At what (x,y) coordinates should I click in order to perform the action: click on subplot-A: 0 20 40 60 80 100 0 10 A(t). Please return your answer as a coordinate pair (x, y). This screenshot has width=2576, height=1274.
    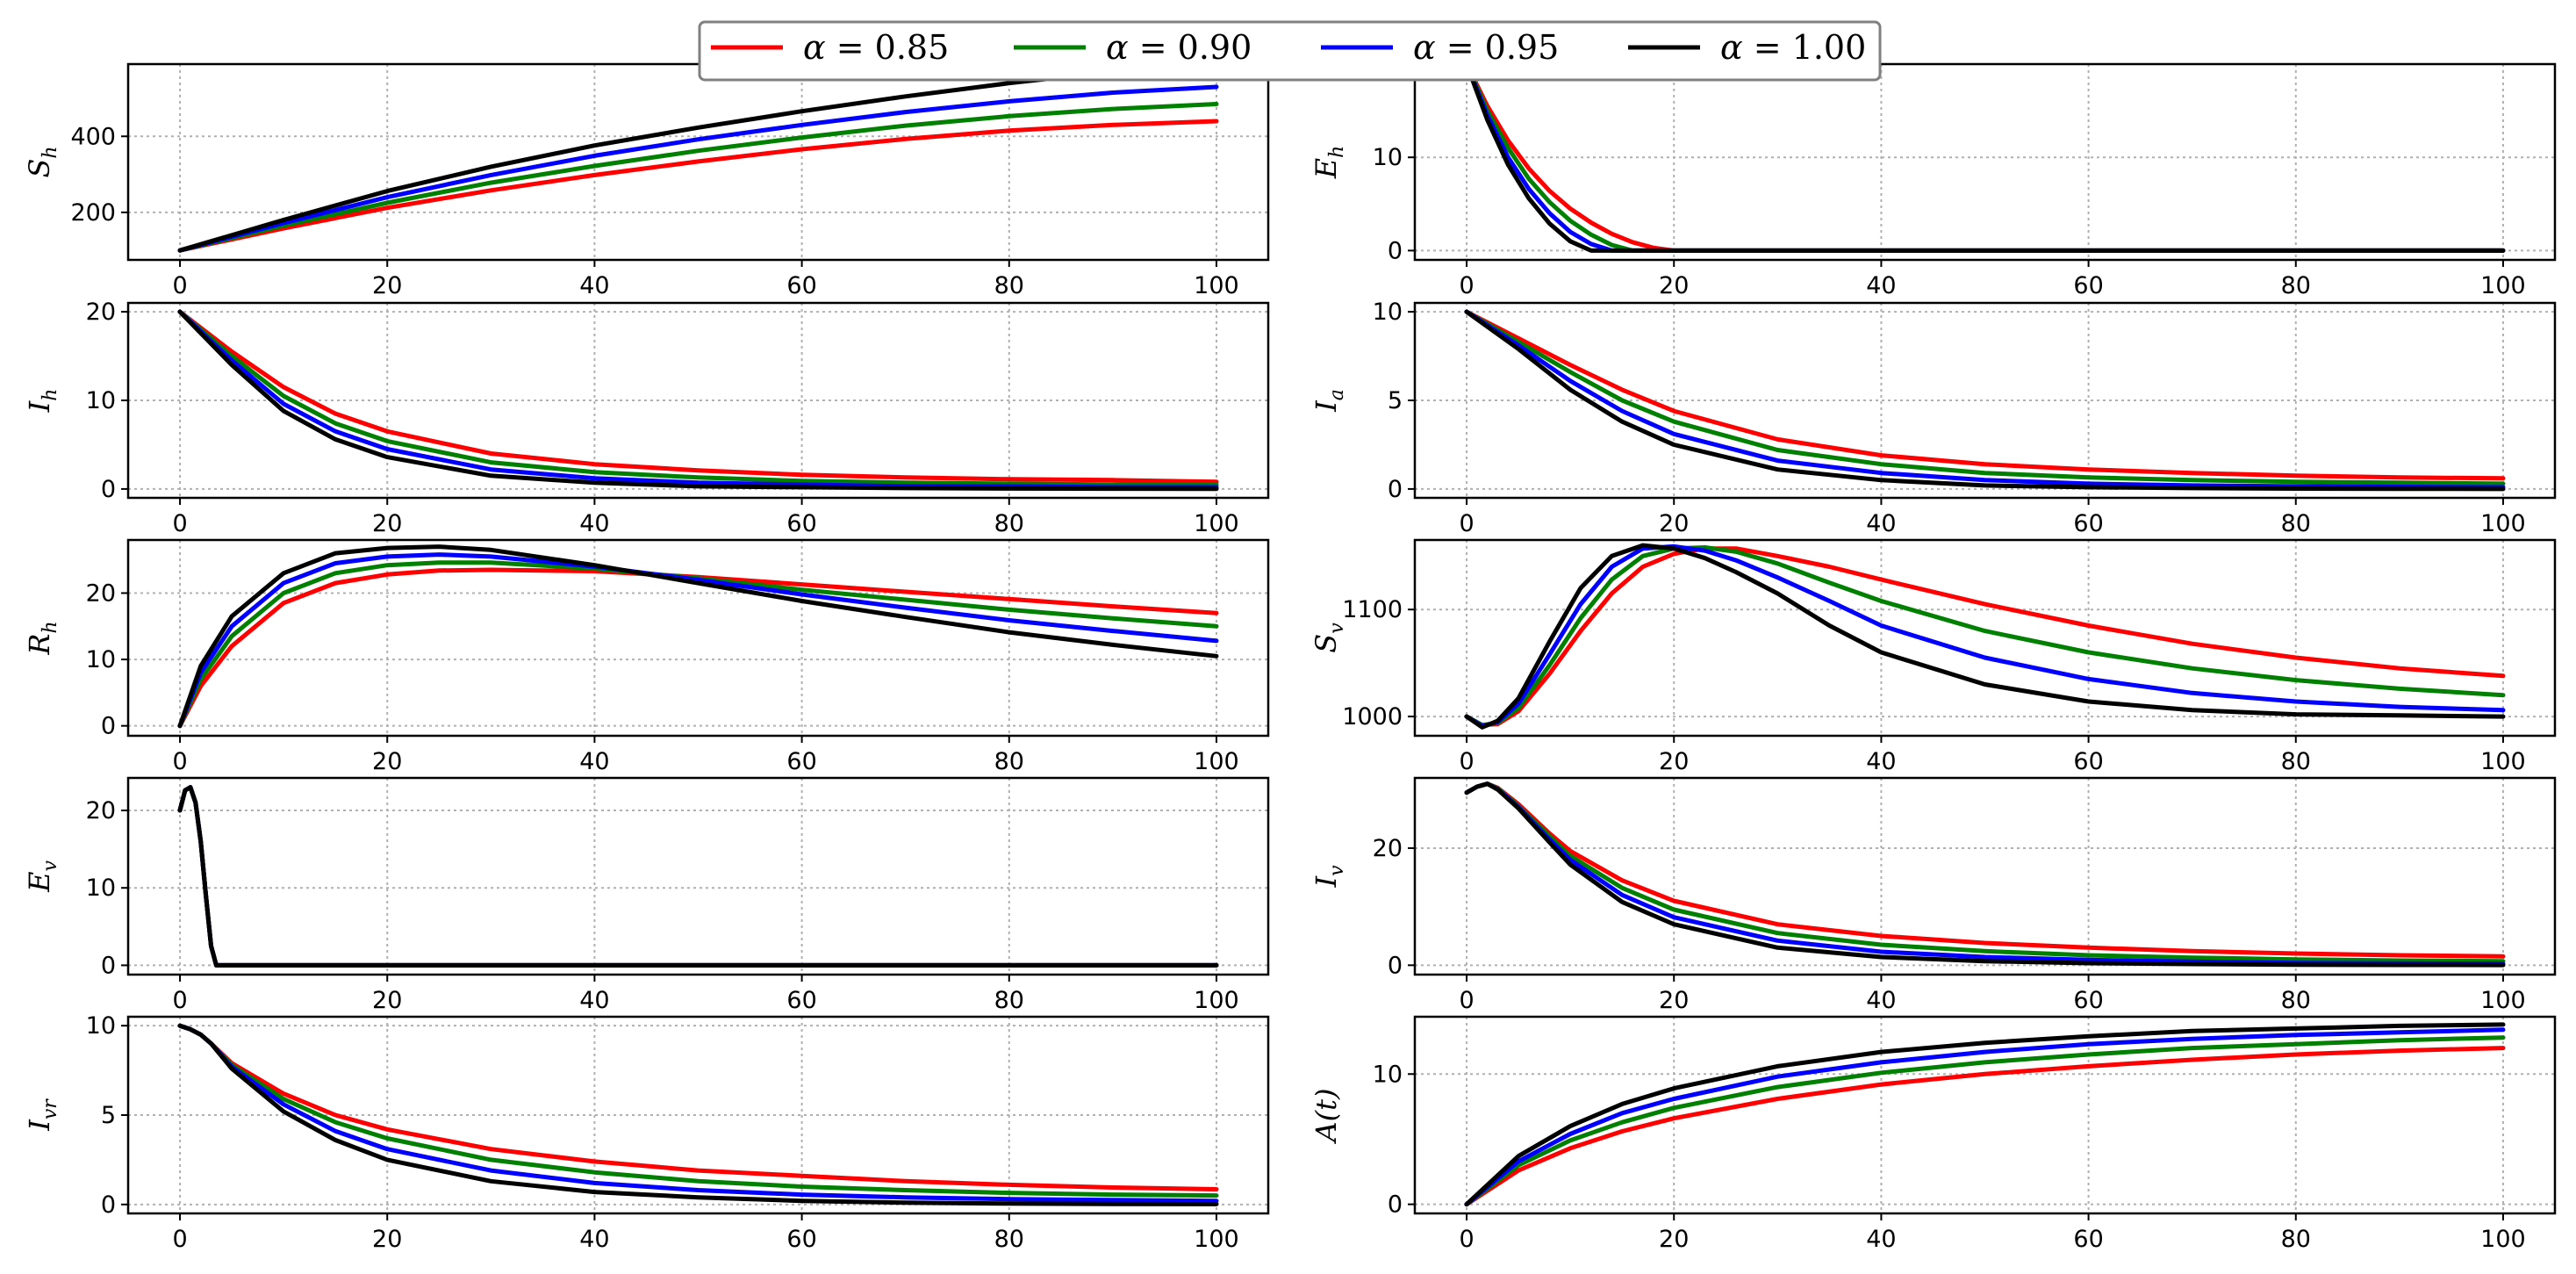
    Looking at the image, I should click on (1934, 1134).